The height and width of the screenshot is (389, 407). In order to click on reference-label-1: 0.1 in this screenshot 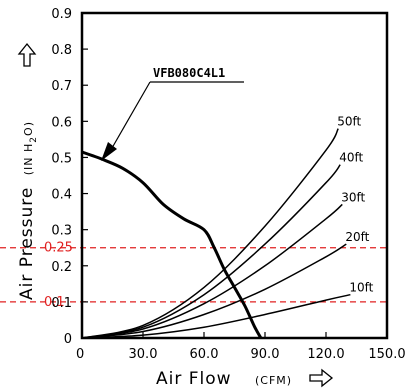, I will do `click(54, 302)`.